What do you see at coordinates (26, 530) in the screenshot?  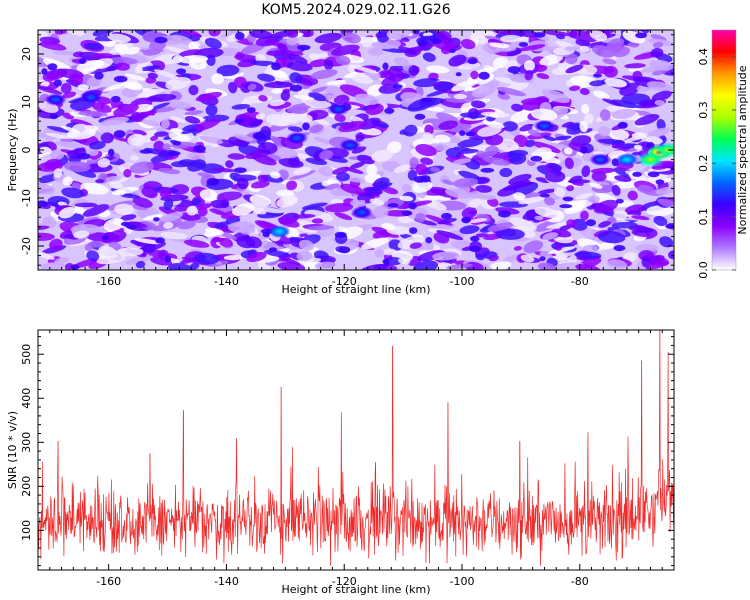 I see `y-tick-label: 100` at bounding box center [26, 530].